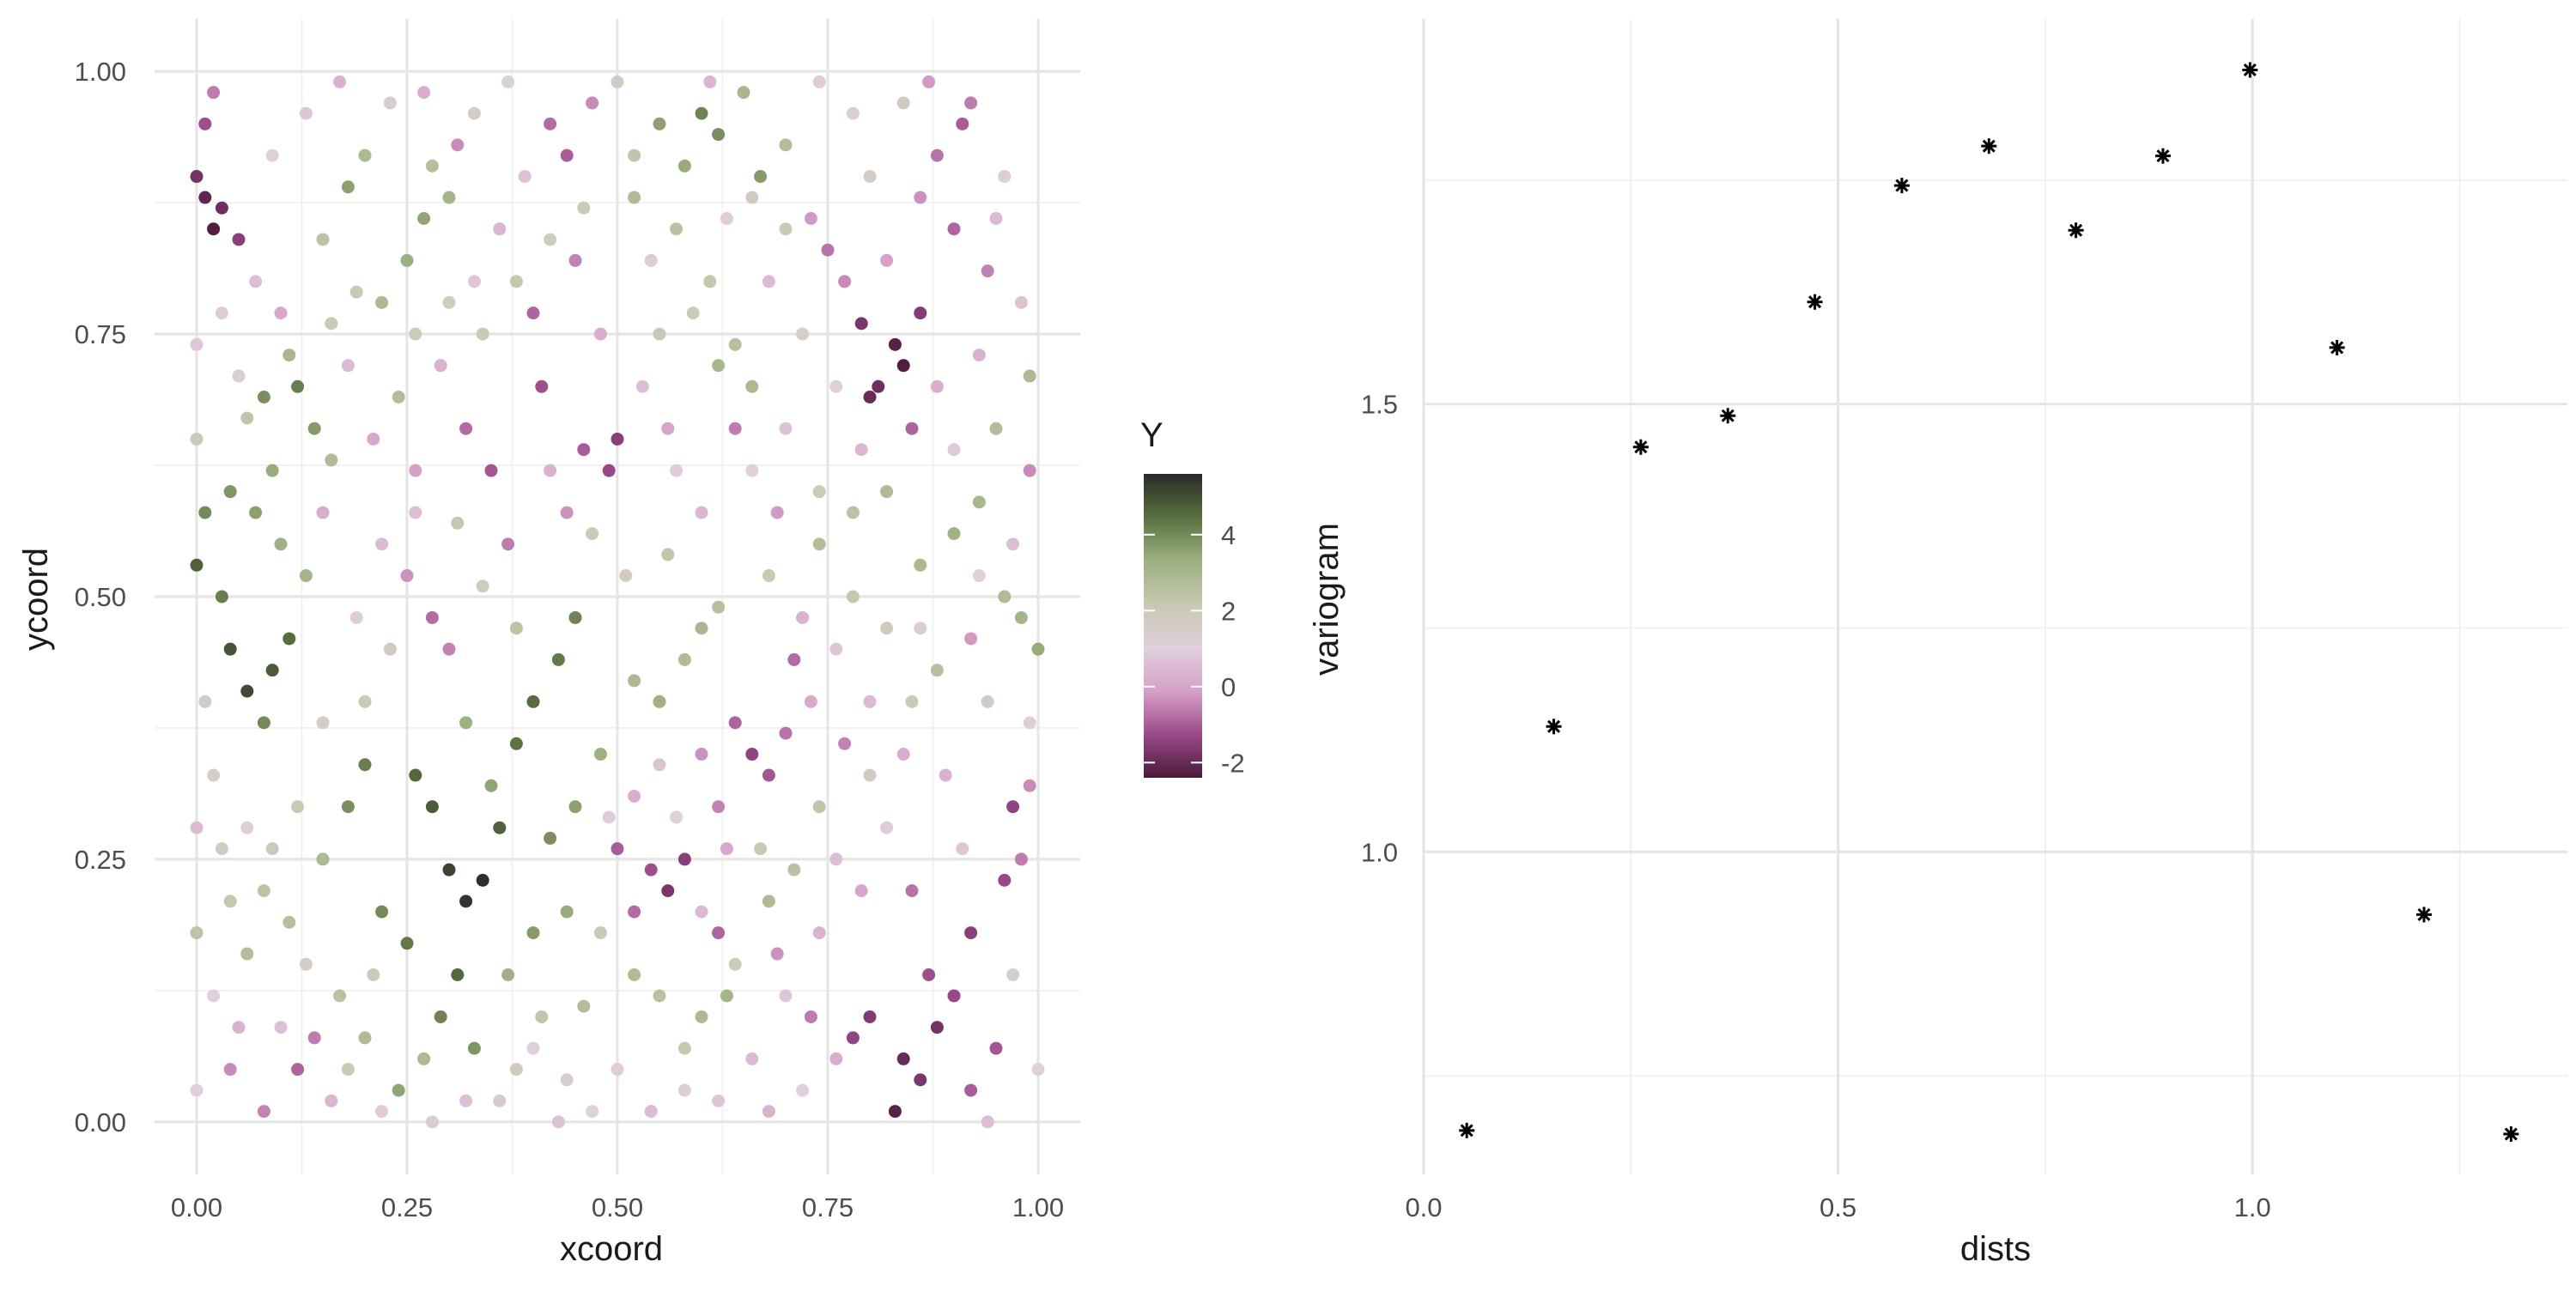 Image resolution: width=2576 pixels, height=1292 pixels. What do you see at coordinates (1151, 435) in the screenshot?
I see `legend-title: Y` at bounding box center [1151, 435].